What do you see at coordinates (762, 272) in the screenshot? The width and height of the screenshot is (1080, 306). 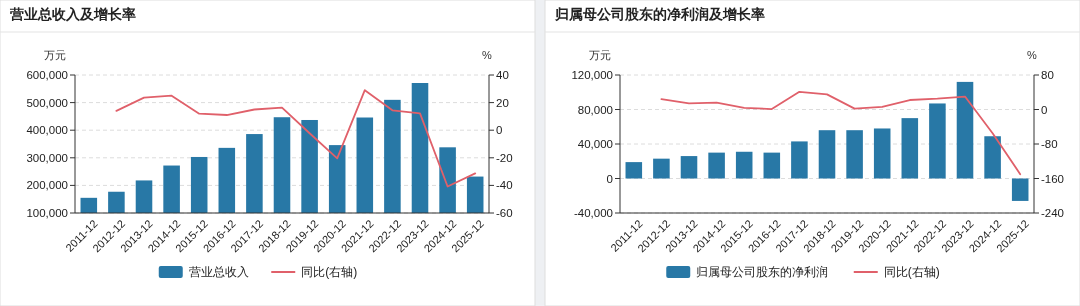 I see `legend-label: 归属母公司股东的净利润` at bounding box center [762, 272].